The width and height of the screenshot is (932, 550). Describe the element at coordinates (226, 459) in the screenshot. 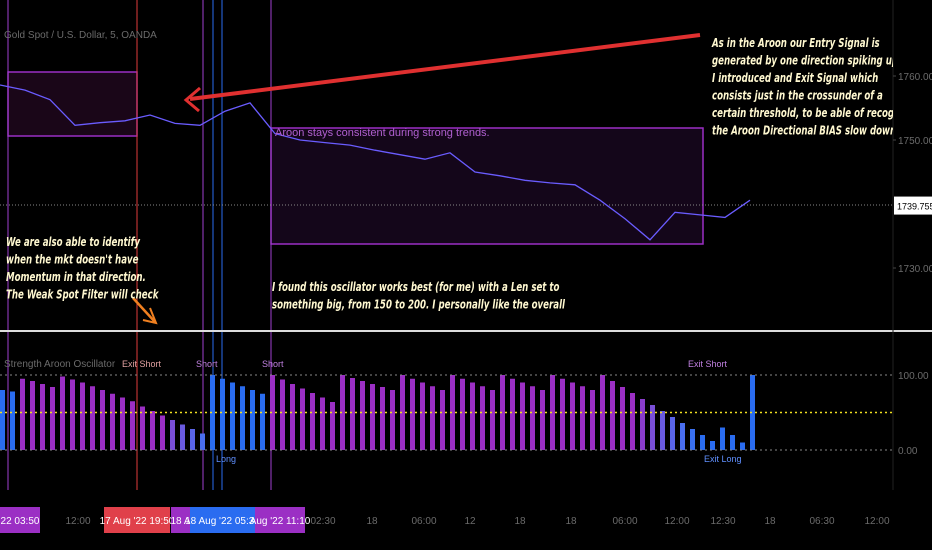

I see `signal-label: Long` at that location.